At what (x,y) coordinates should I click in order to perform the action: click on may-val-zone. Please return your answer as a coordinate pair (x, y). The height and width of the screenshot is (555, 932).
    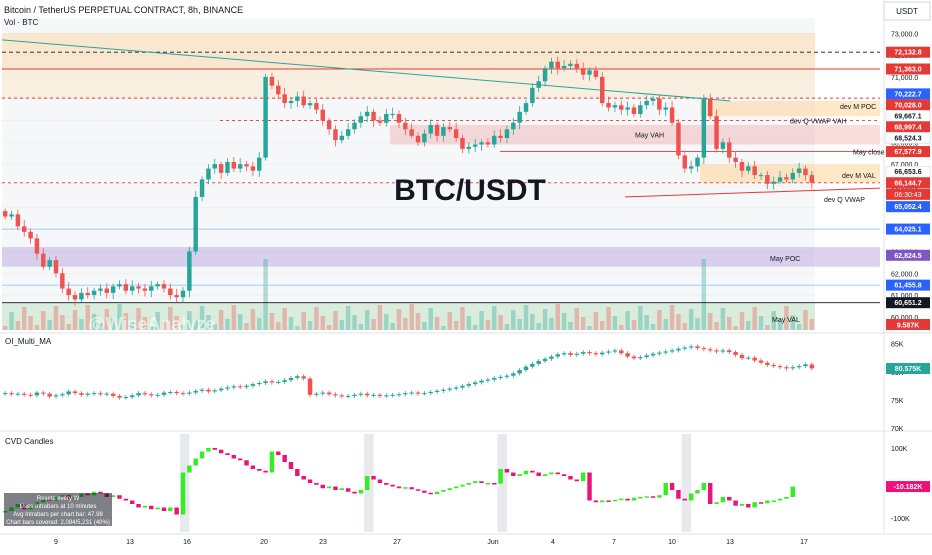
    Looking at the image, I should click on (408, 316).